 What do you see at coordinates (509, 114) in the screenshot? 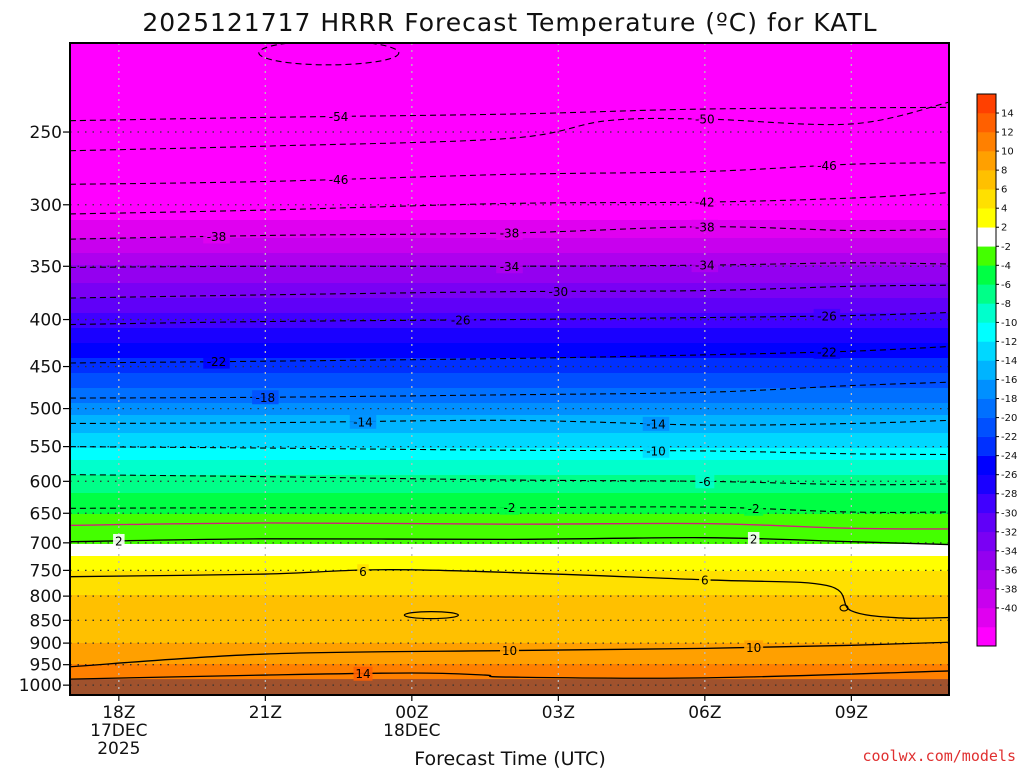
I see `contour--54` at bounding box center [509, 114].